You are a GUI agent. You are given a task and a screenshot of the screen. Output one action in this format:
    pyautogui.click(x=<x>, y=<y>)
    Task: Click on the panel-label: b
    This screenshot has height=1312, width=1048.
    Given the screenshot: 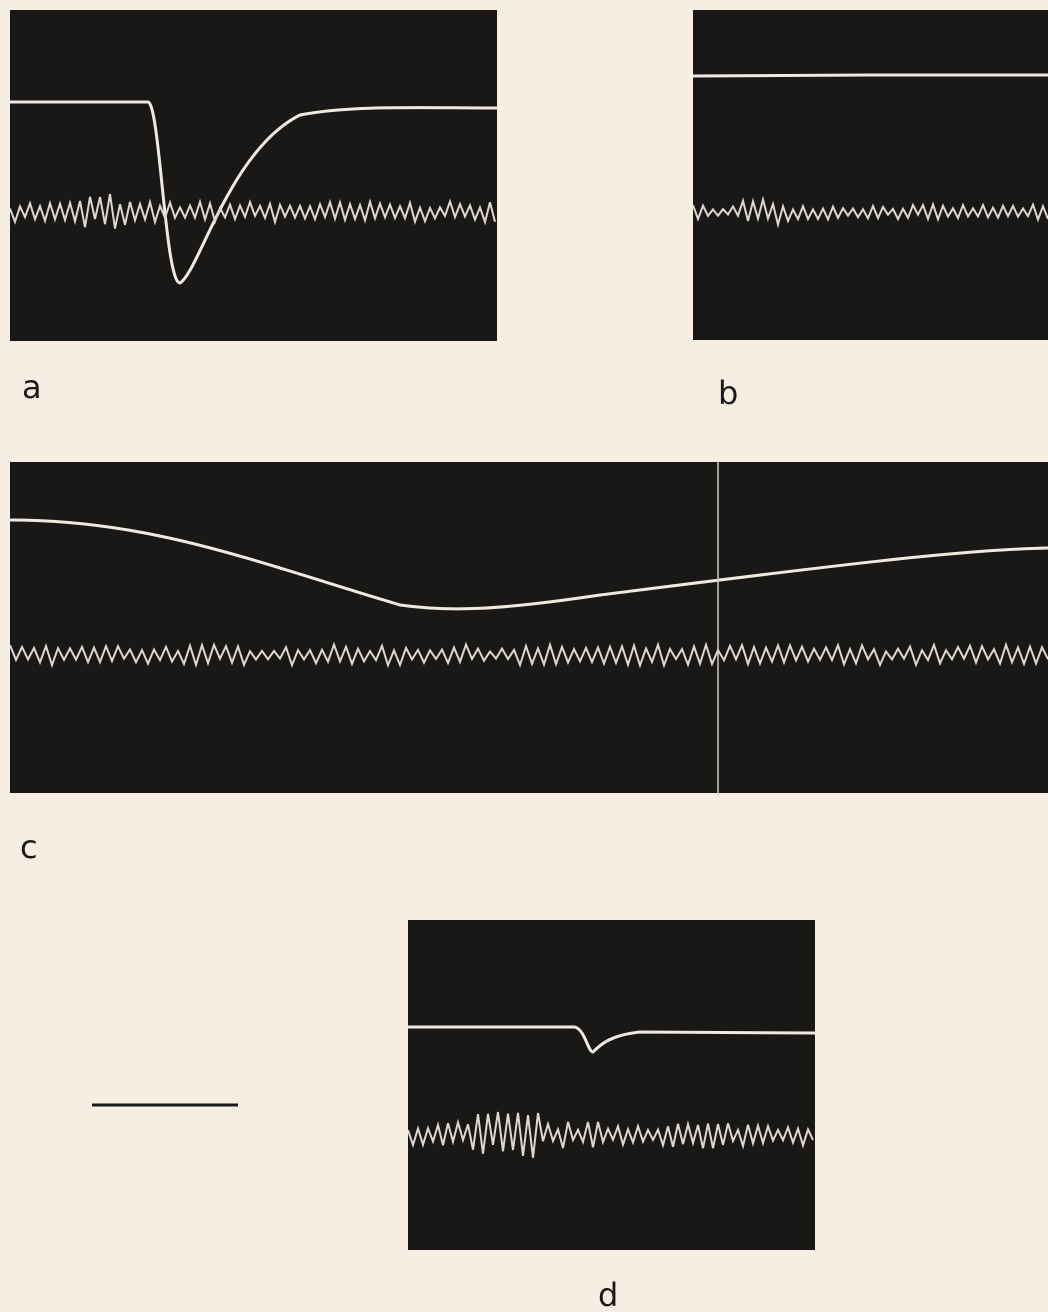 What is the action you would take?
    pyautogui.click(x=728, y=393)
    